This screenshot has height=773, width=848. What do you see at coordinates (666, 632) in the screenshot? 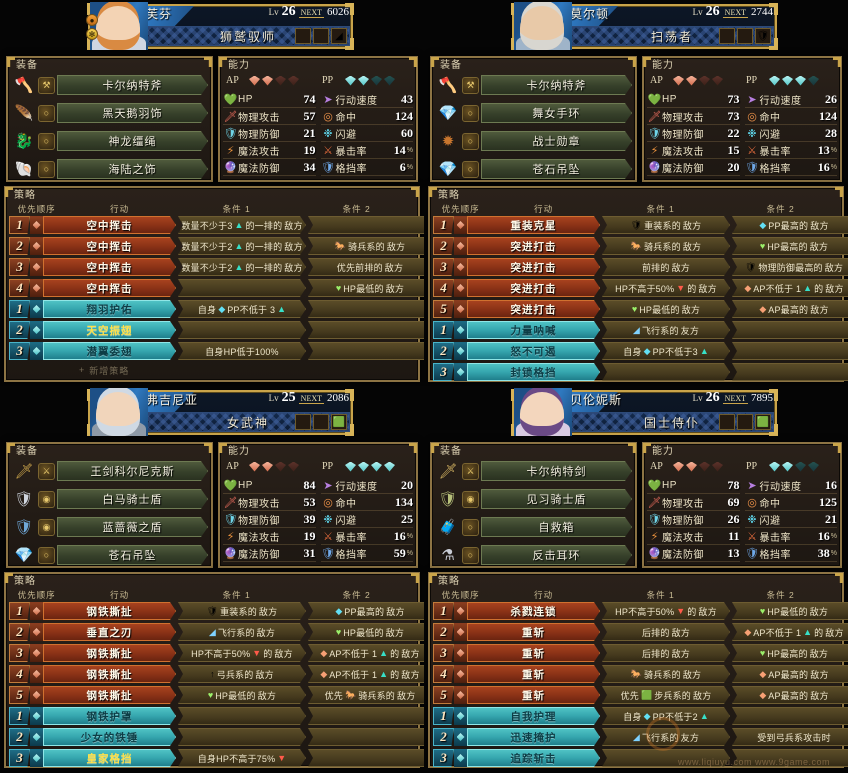
I see `tactic-condition-c1: 后排的 敌方` at bounding box center [666, 632].